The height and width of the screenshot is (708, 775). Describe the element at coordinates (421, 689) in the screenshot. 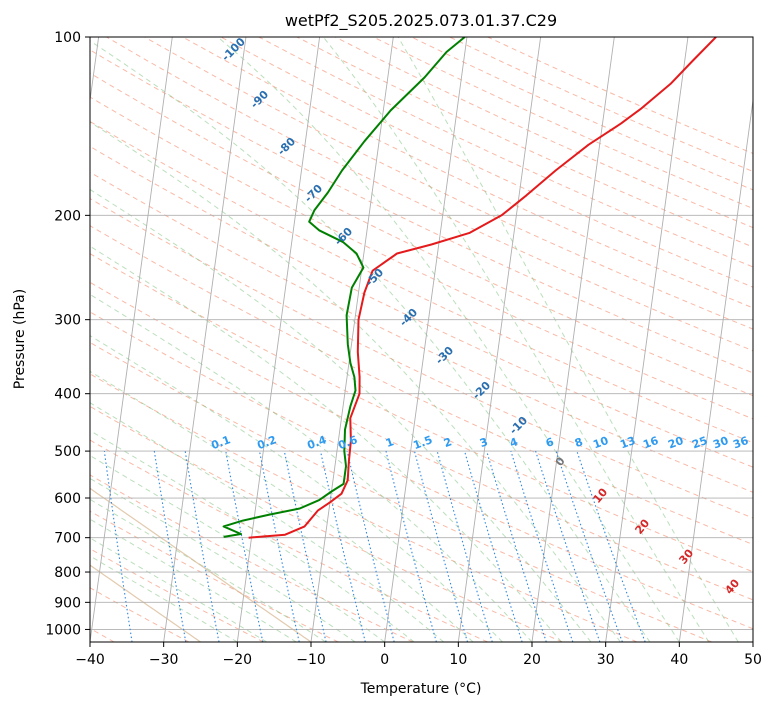

I see `x-axis-label: Temperature (°C)` at that location.